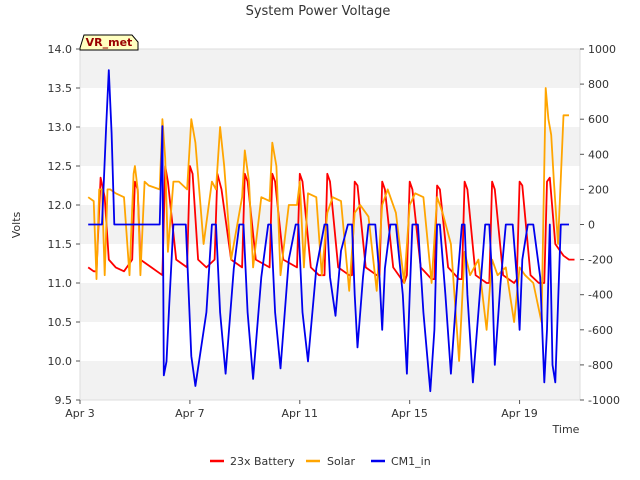 This screenshot has width=640, height=480. What do you see at coordinates (60, 322) in the screenshot?
I see `y-tick-label: 10.5` at bounding box center [60, 322].